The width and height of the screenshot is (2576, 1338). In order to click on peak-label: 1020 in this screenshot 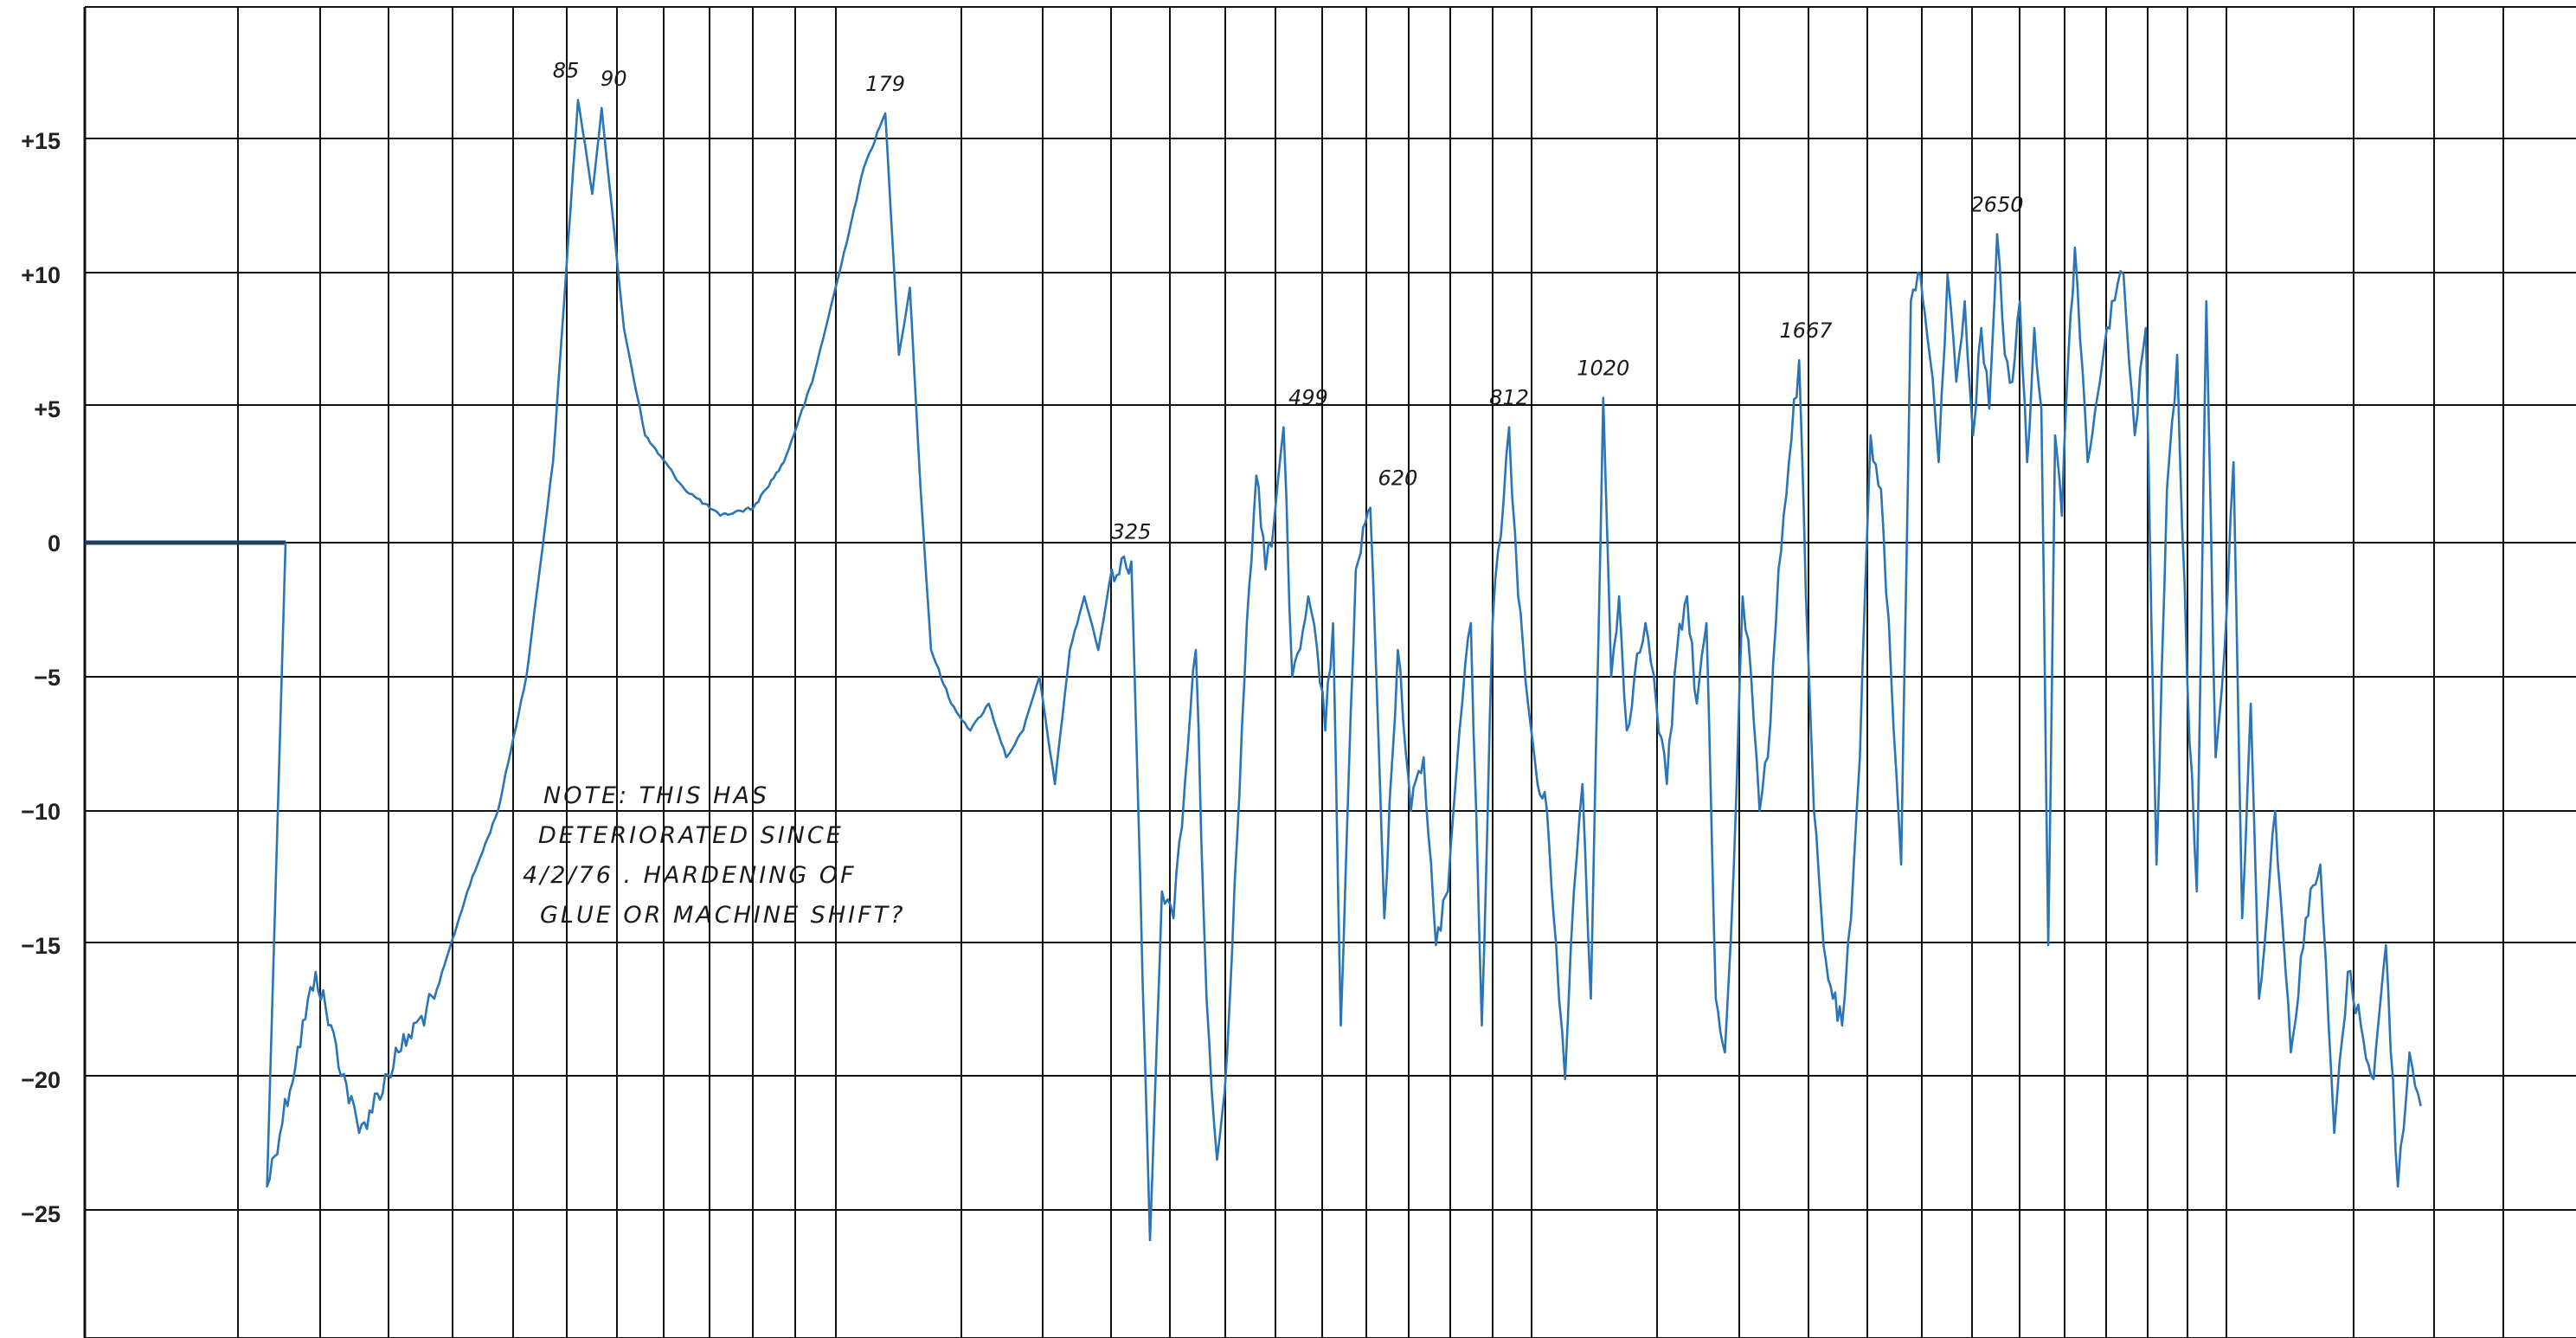, I will do `click(1603, 369)`.